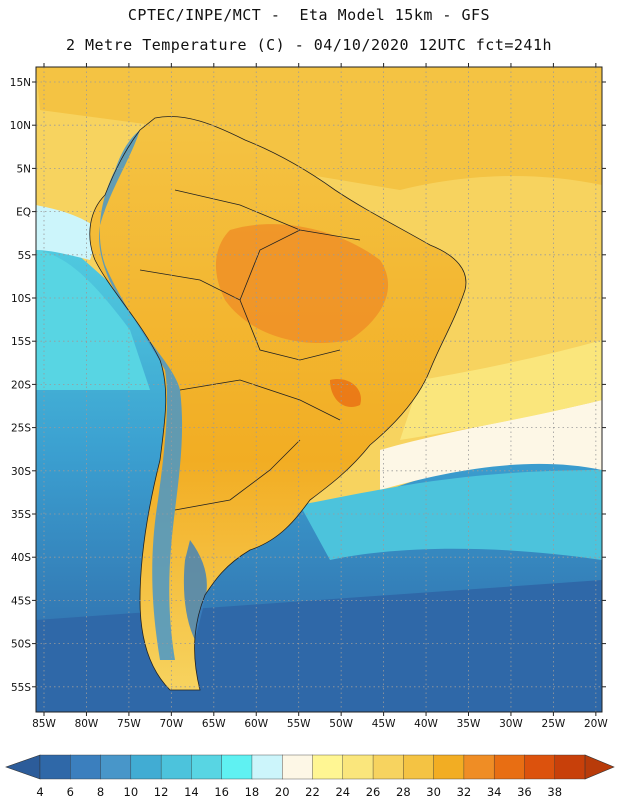  What do you see at coordinates (23, 767) in the screenshot?
I see `colorbar-low-arrow` at bounding box center [23, 767].